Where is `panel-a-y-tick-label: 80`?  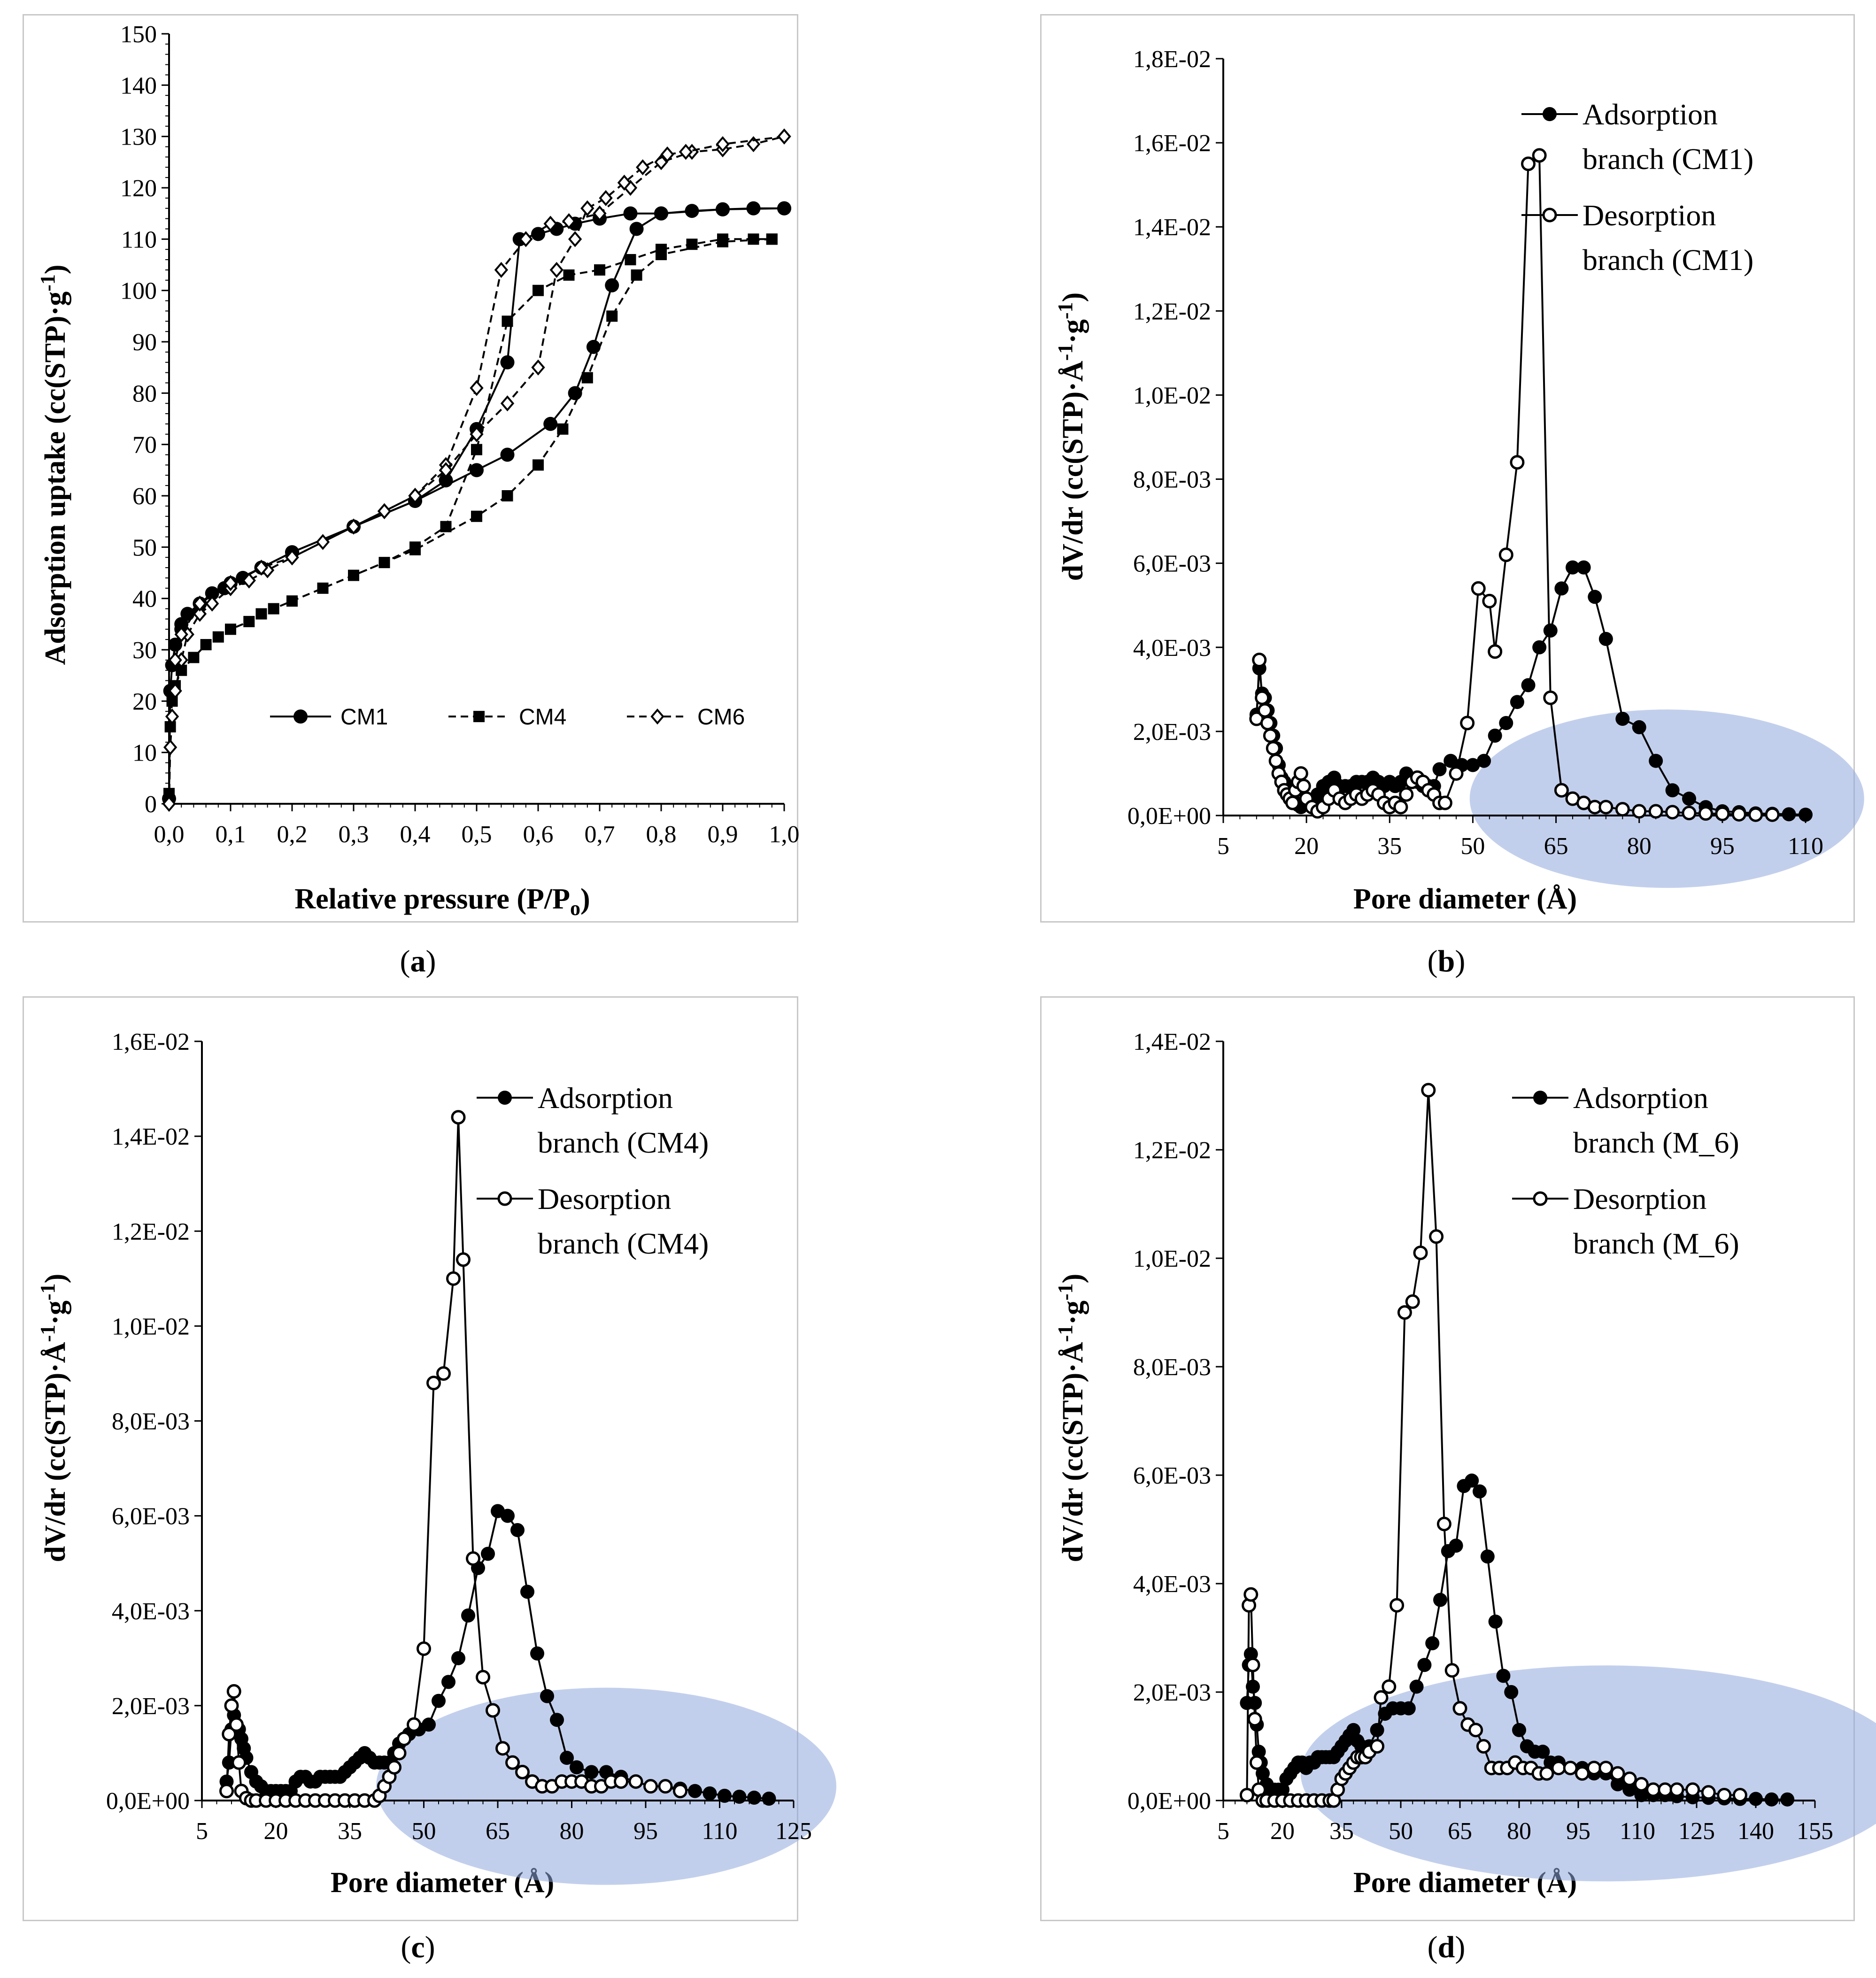 panel-a-y-tick-label: 80 is located at coordinates (144, 393).